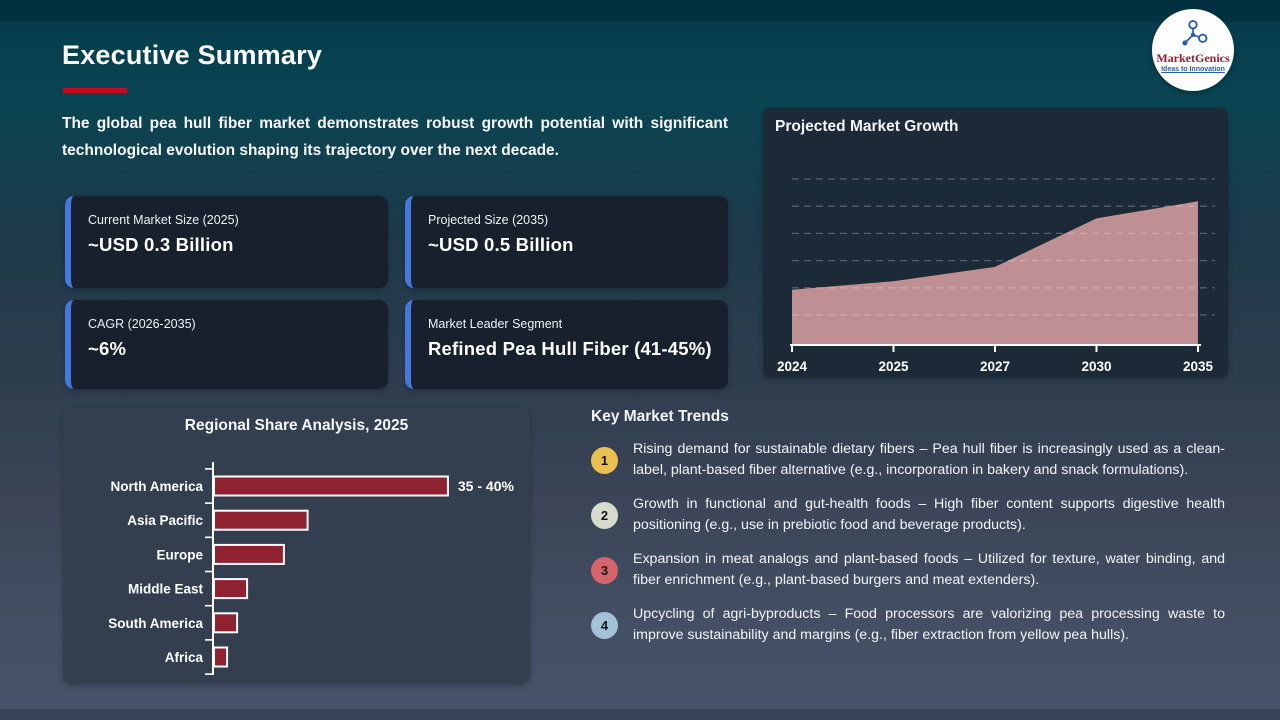  What do you see at coordinates (486, 486) in the screenshot?
I see `svg-text: 35 - 40%` at bounding box center [486, 486].